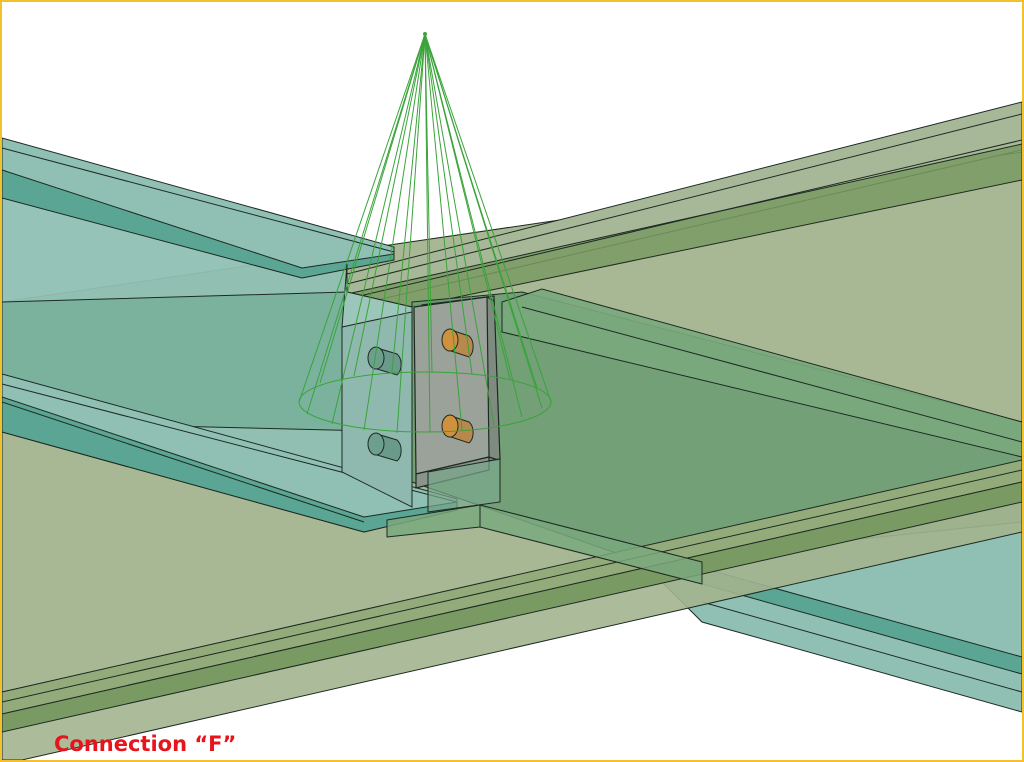 The height and width of the screenshot is (762, 1024). I want to click on connection-caption: Connection “F”, so click(145, 744).